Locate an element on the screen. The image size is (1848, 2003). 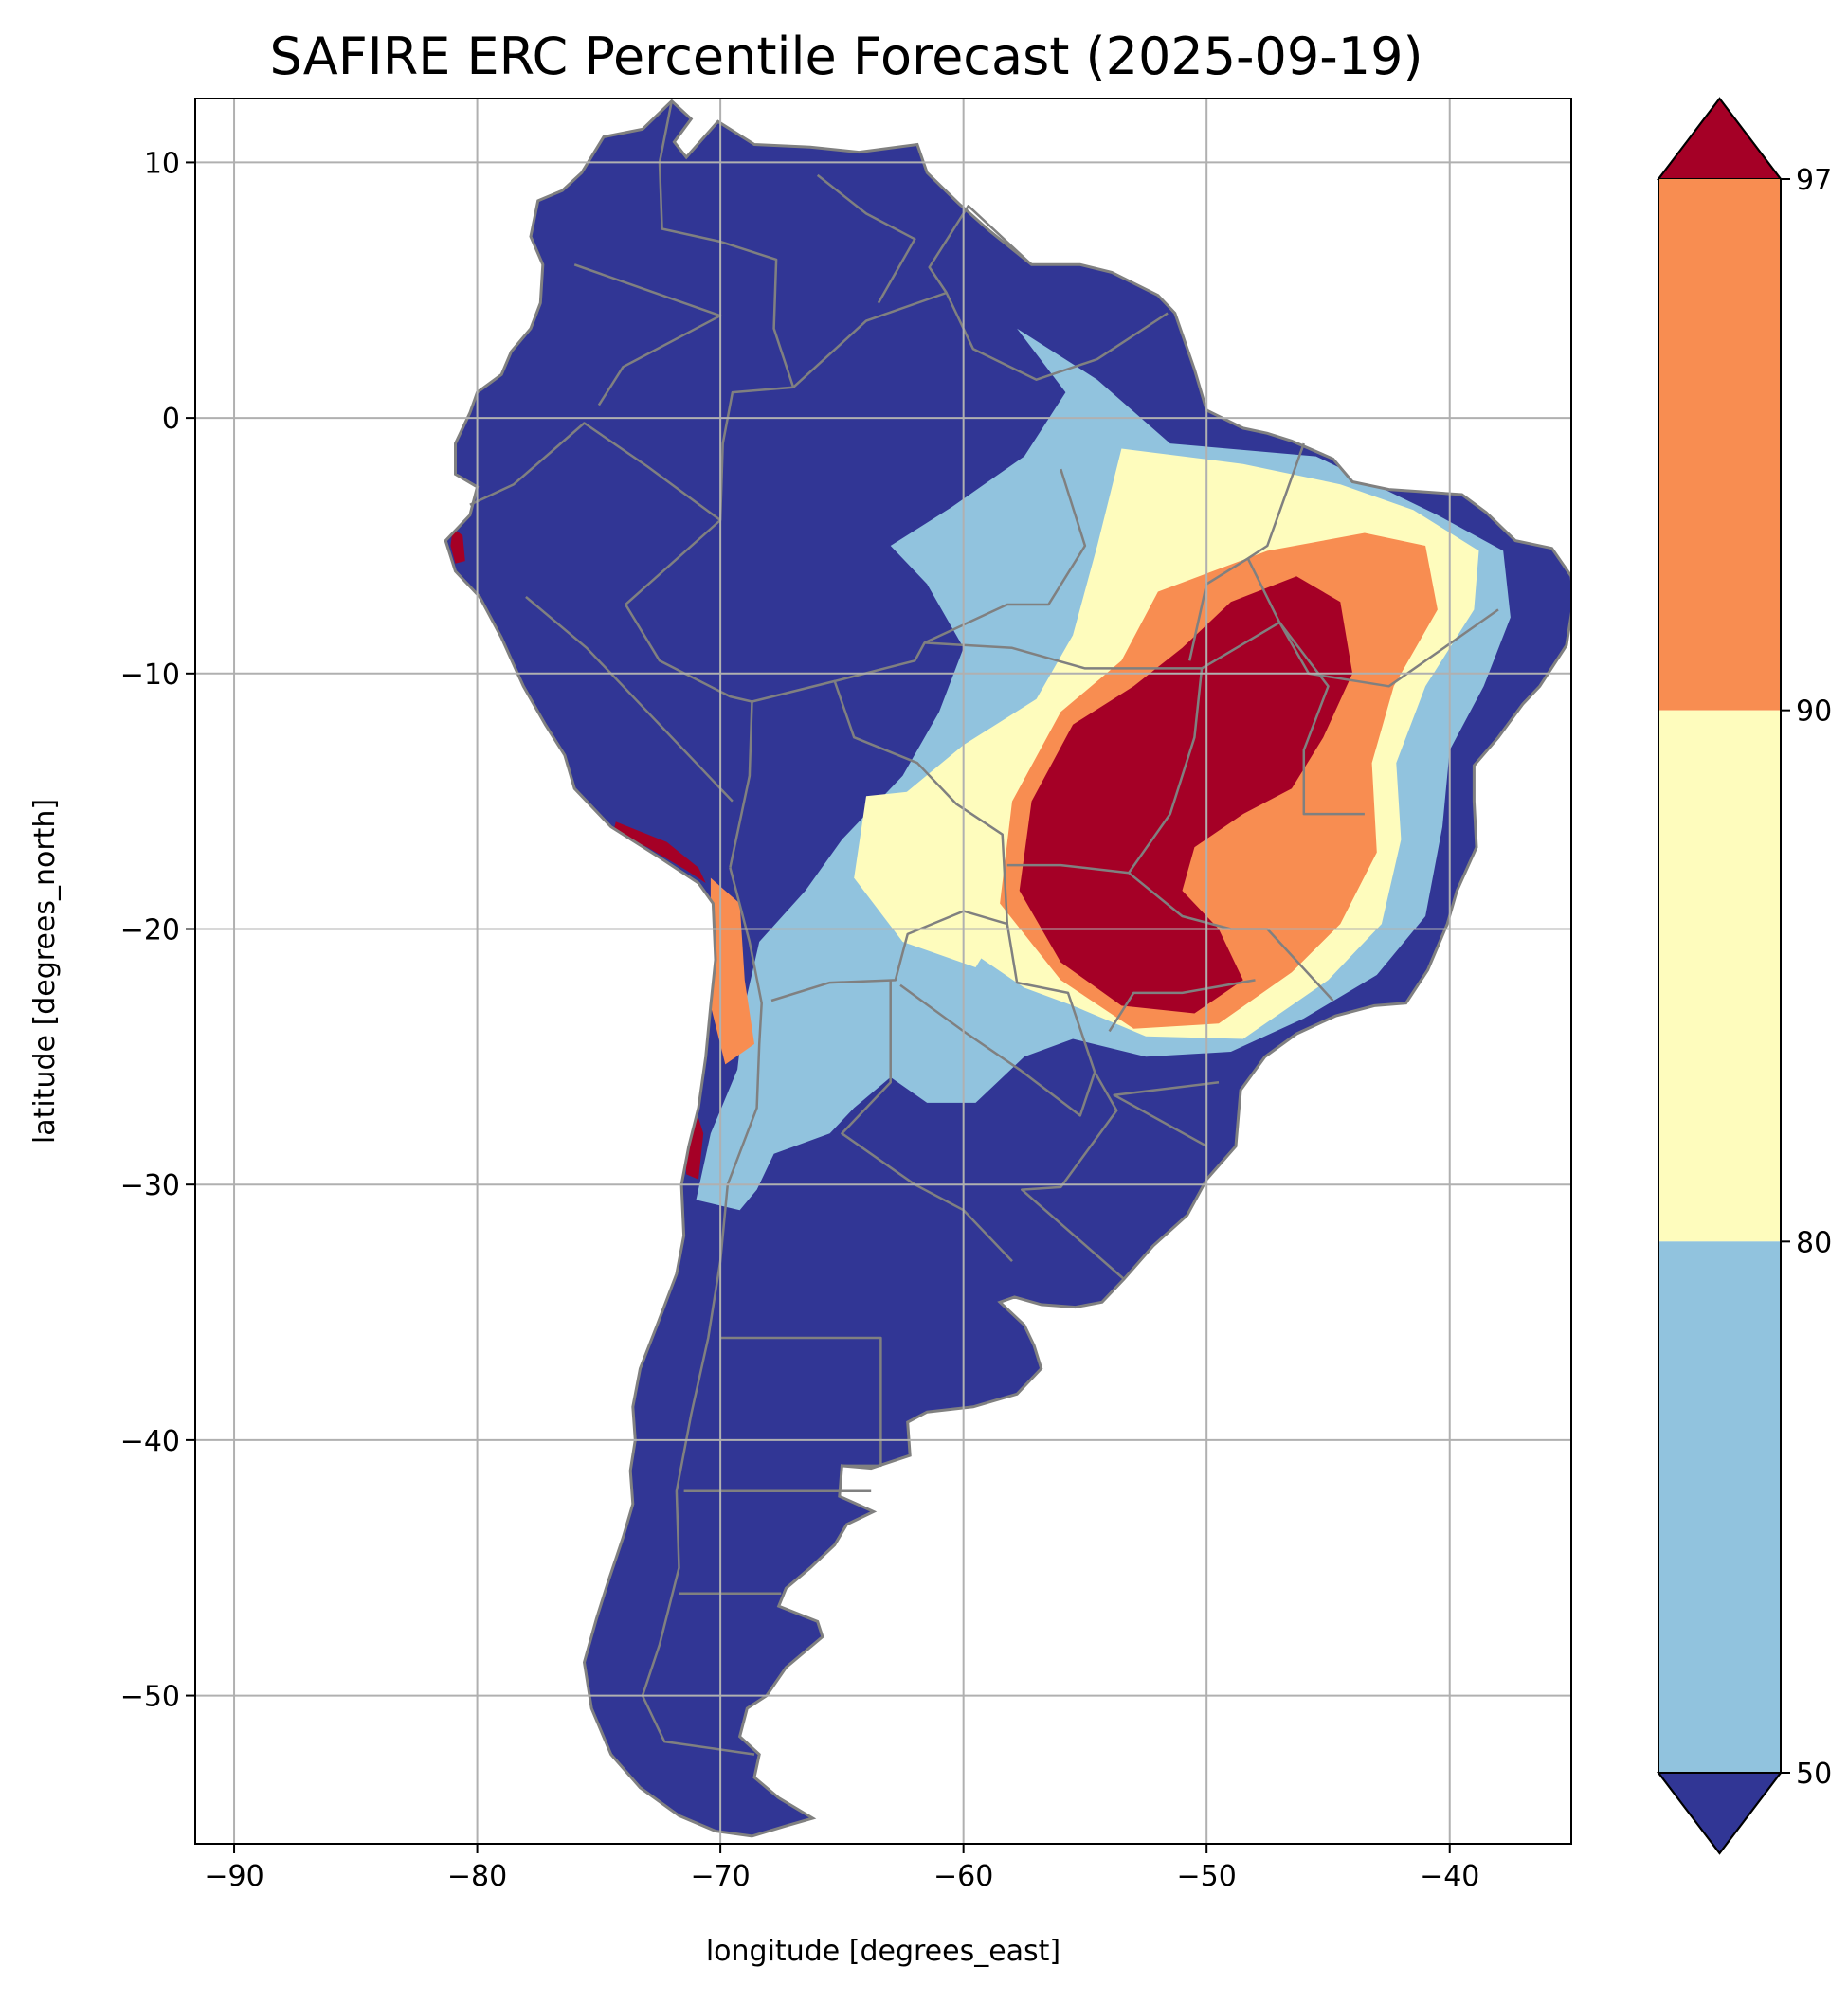
brazil-states-e is located at coordinates (1246, 551).